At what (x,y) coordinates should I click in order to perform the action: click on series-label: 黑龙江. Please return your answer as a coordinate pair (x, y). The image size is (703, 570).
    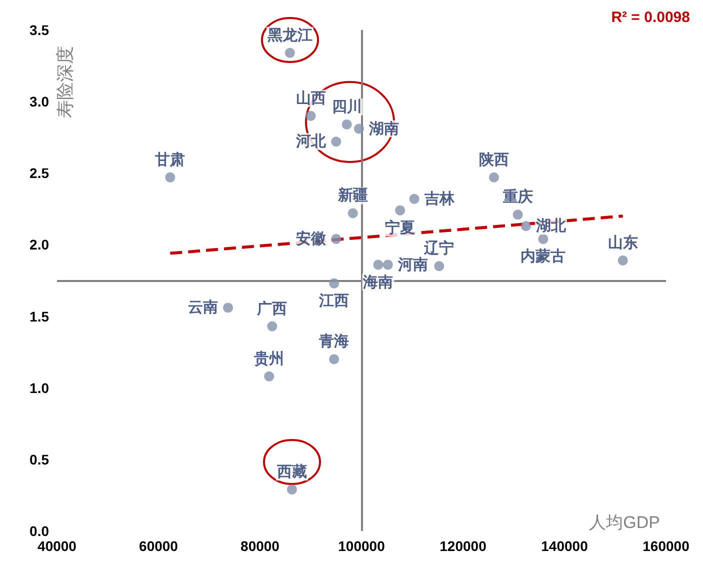
    Looking at the image, I should click on (289, 35).